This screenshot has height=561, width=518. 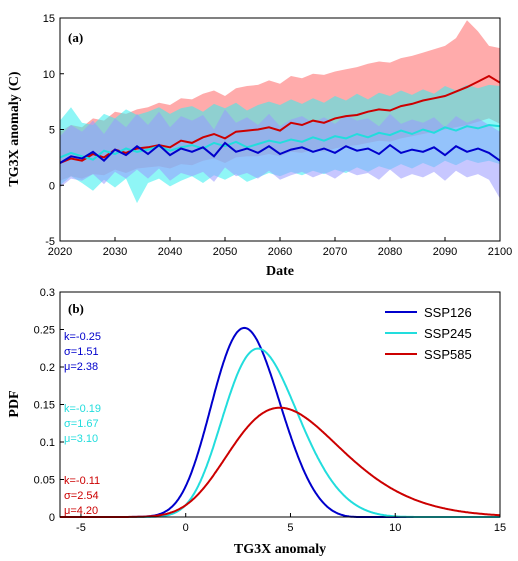 What do you see at coordinates (170, 252) in the screenshot?
I see `x-tick-label: 2040` at bounding box center [170, 252].